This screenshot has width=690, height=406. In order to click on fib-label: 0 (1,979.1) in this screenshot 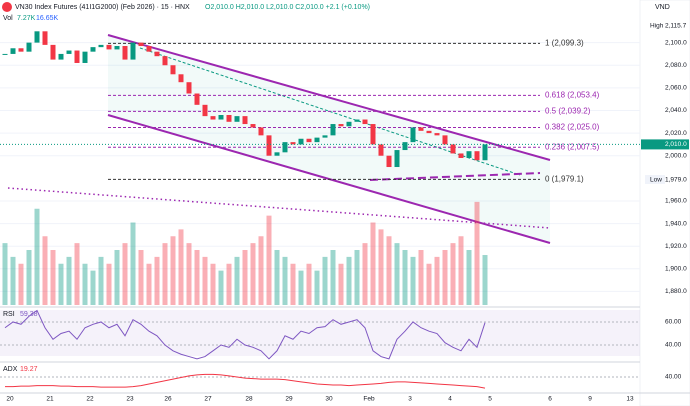, I will do `click(564, 178)`.